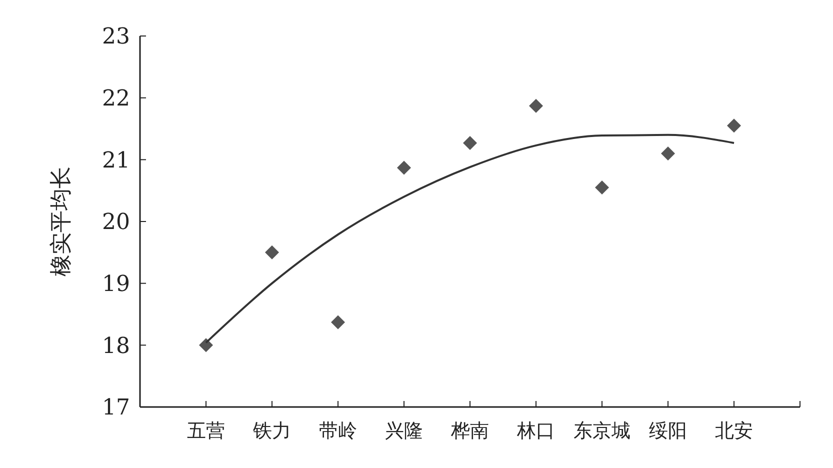 The height and width of the screenshot is (468, 833). I want to click on y-axis-title: 橡实平均长, so click(61, 221).